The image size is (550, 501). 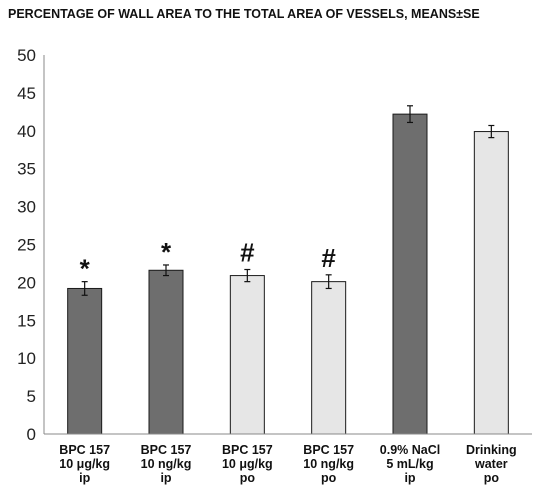 I want to click on y-tick-label: 45, so click(x=26, y=93).